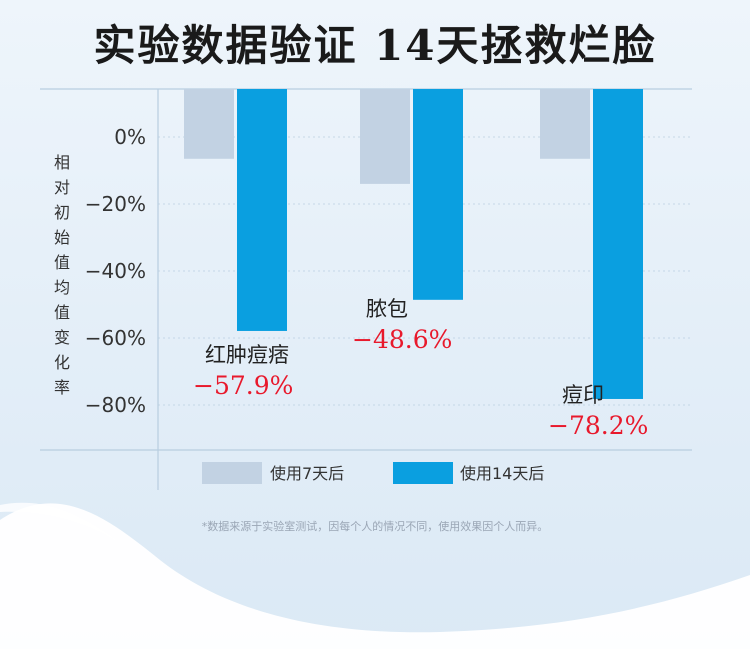  What do you see at coordinates (115, 271) in the screenshot?
I see `y-tick-label: −40%` at bounding box center [115, 271].